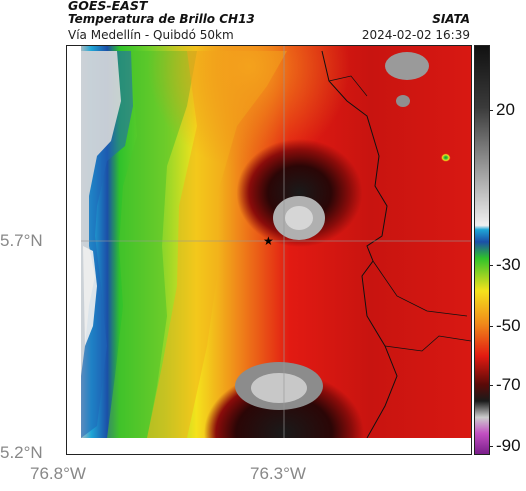 This screenshot has width=526, height=491. What do you see at coordinates (505, 109) in the screenshot?
I see `colorbar-label-20: 20` at bounding box center [505, 109].